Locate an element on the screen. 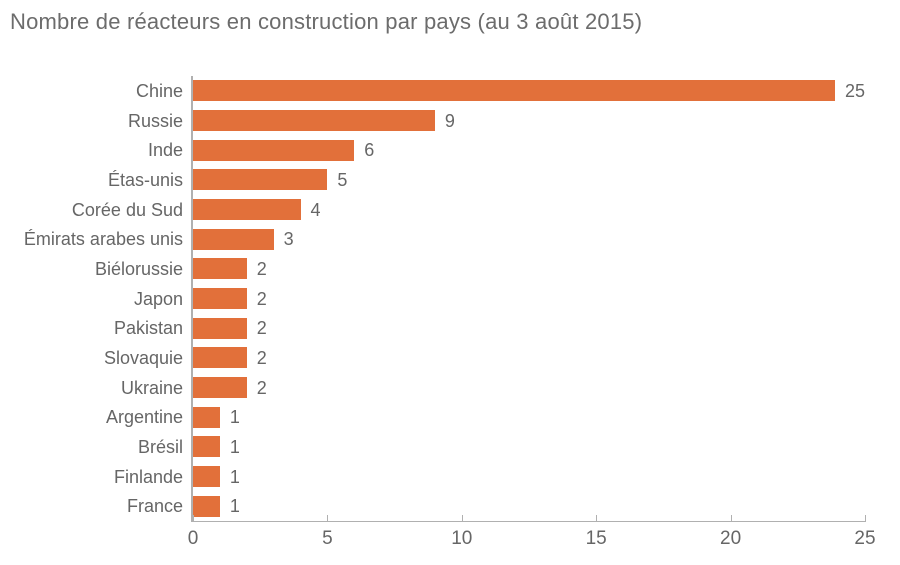  value-label: 3 is located at coordinates (288, 239).